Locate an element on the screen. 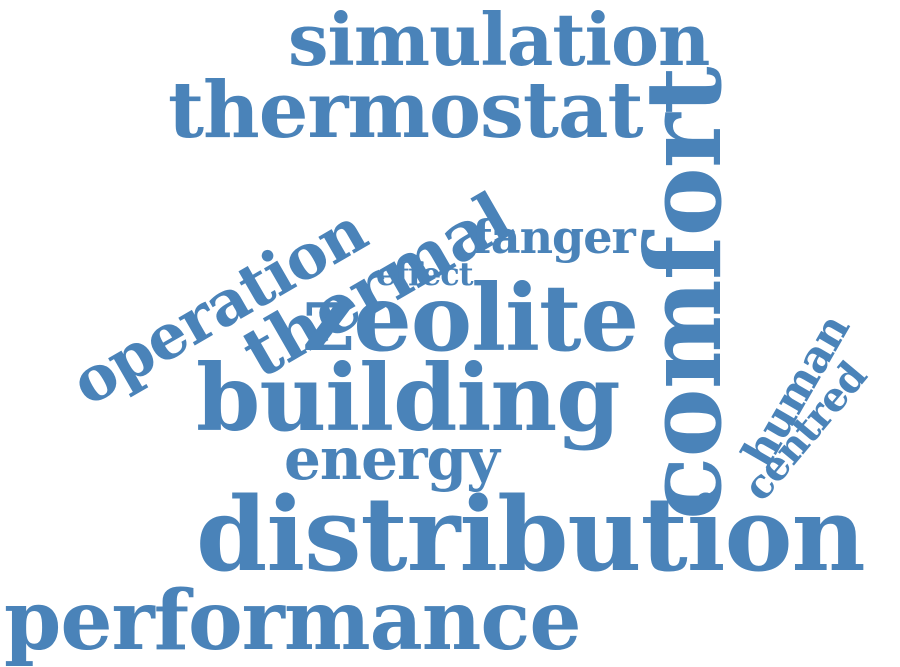  word-building: building is located at coordinates (408, 398).